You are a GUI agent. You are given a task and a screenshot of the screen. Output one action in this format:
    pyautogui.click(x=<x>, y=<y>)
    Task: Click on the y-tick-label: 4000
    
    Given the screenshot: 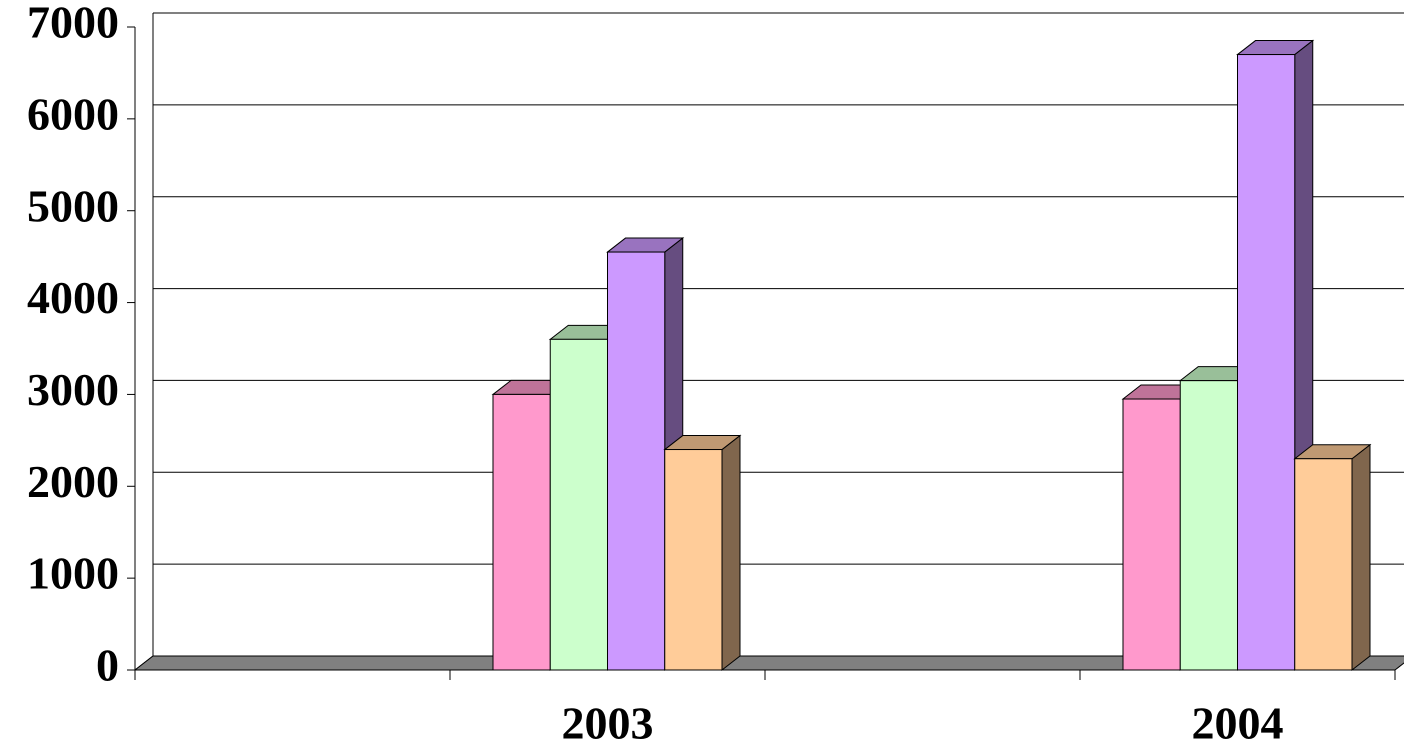 What is the action you would take?
    pyautogui.click(x=73, y=297)
    